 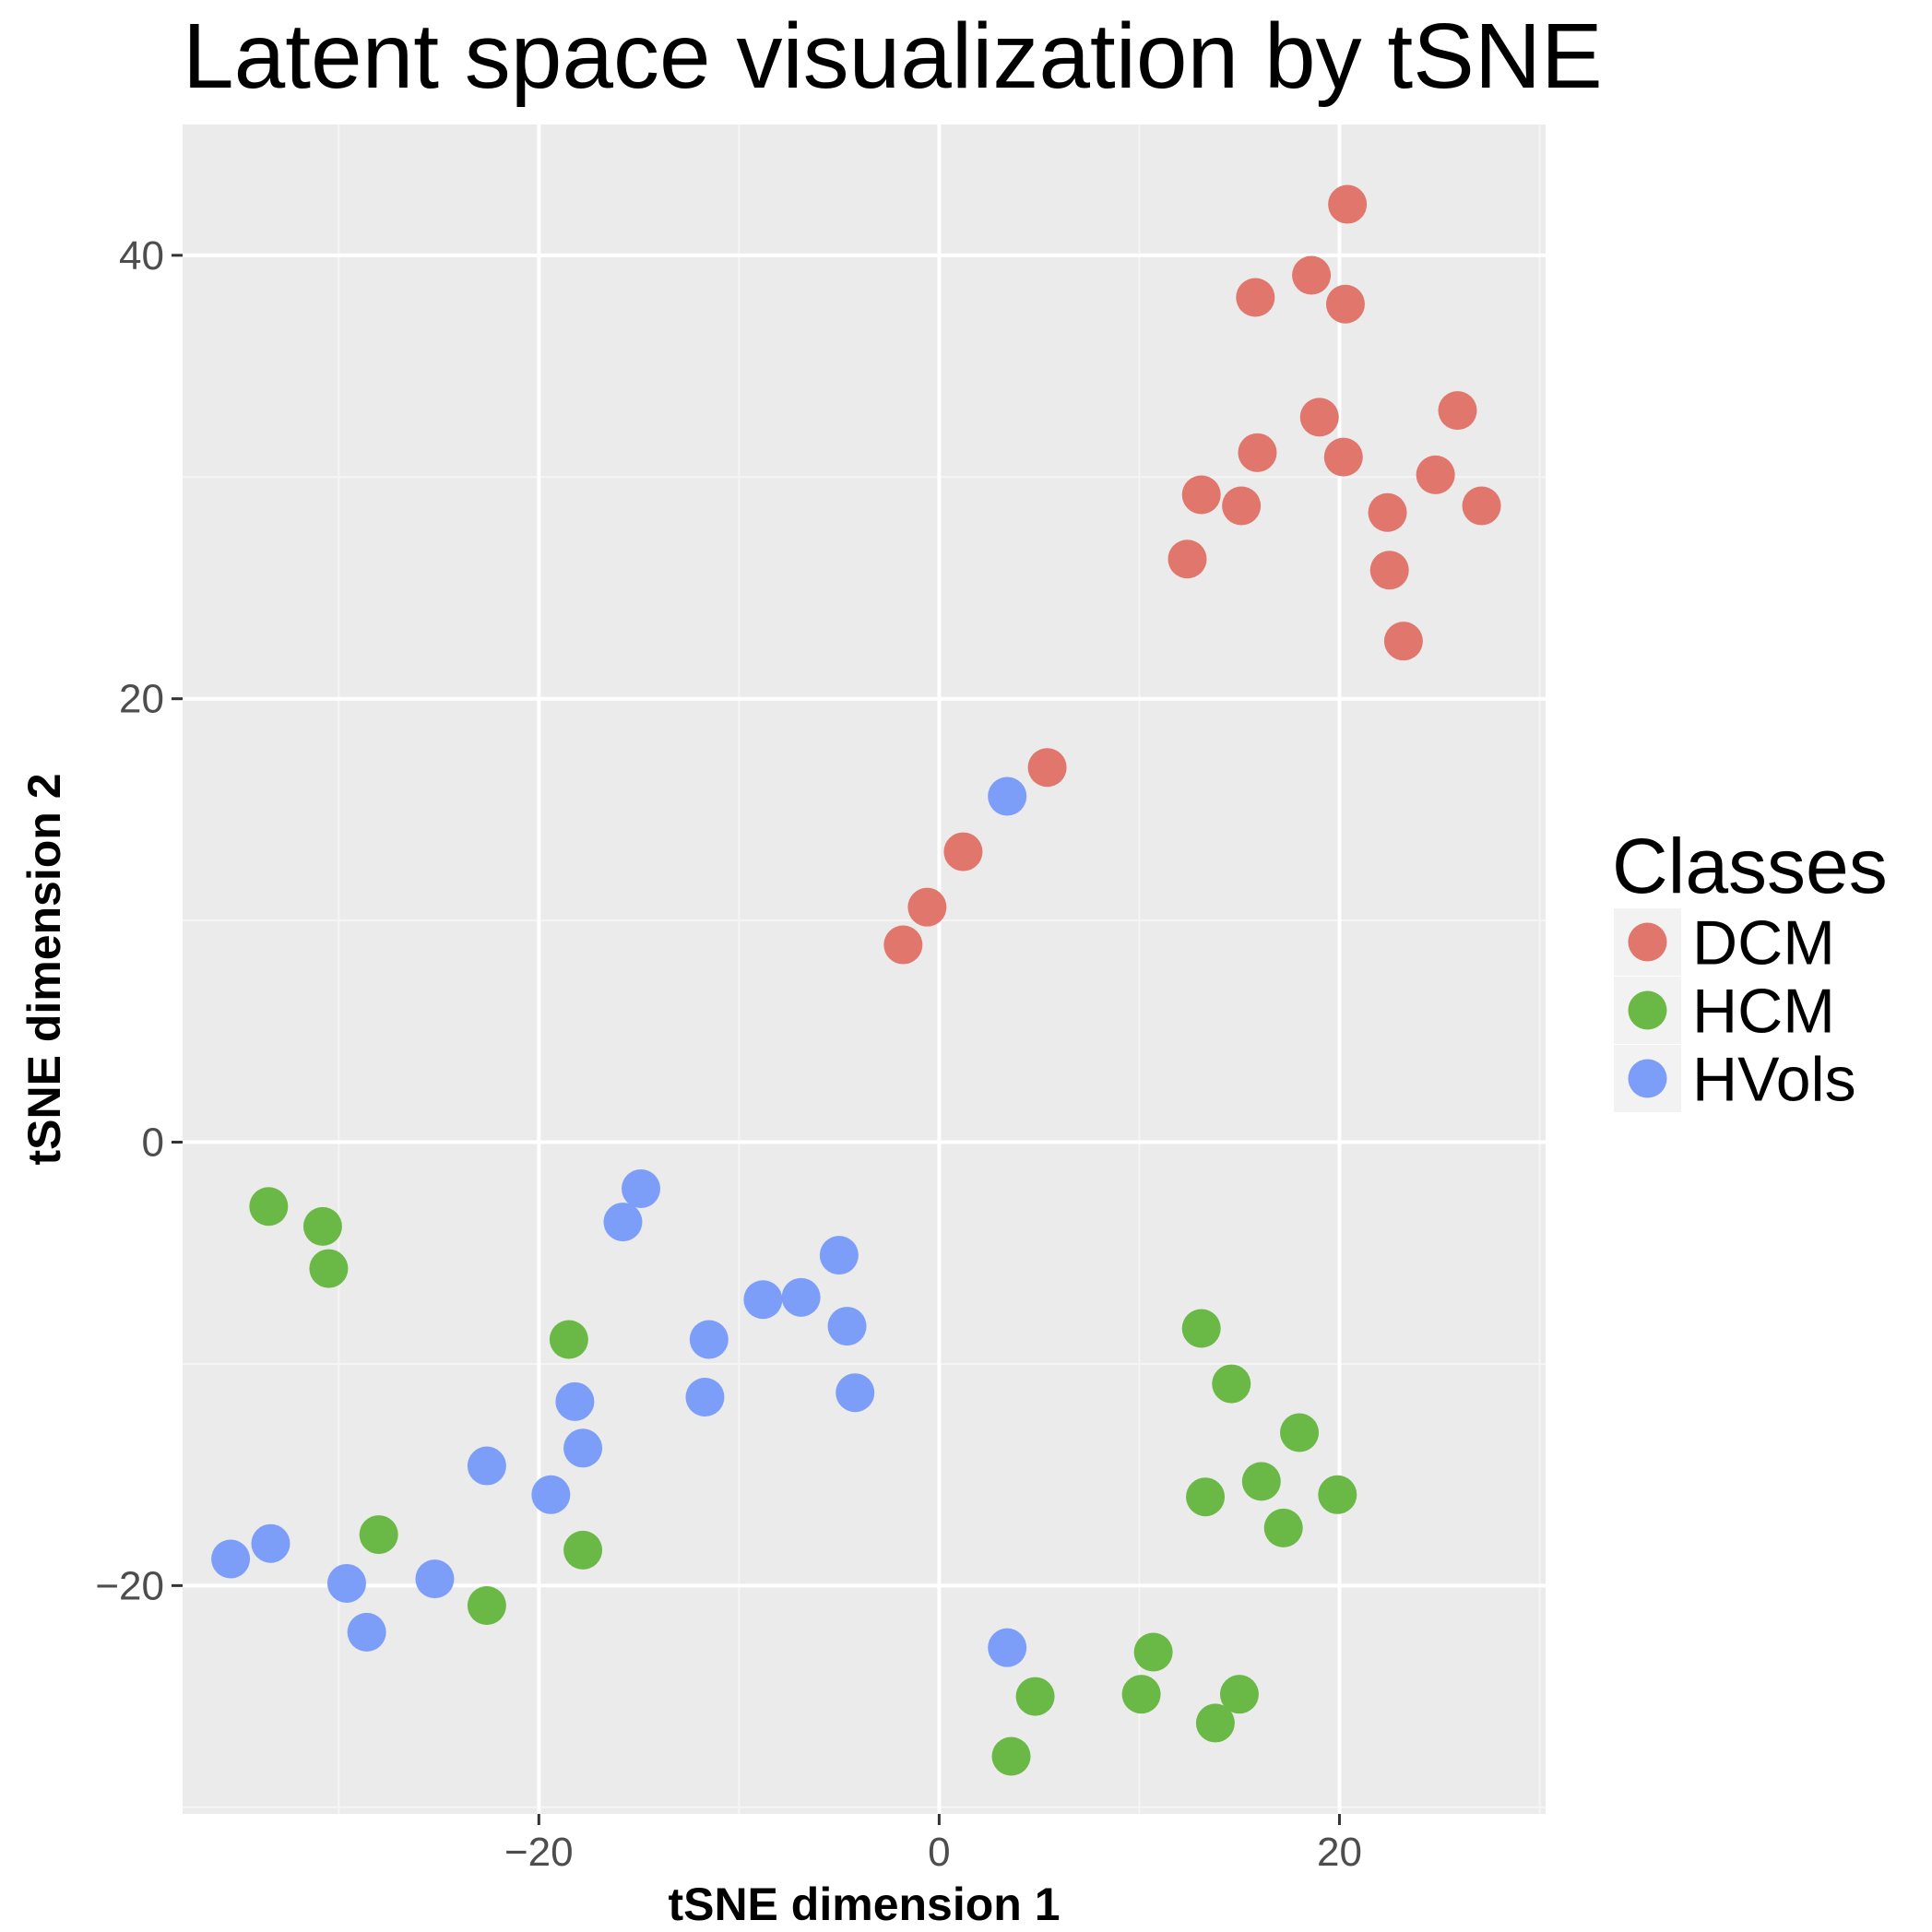 I want to click on y-tick-label: 0, so click(x=153, y=1143).